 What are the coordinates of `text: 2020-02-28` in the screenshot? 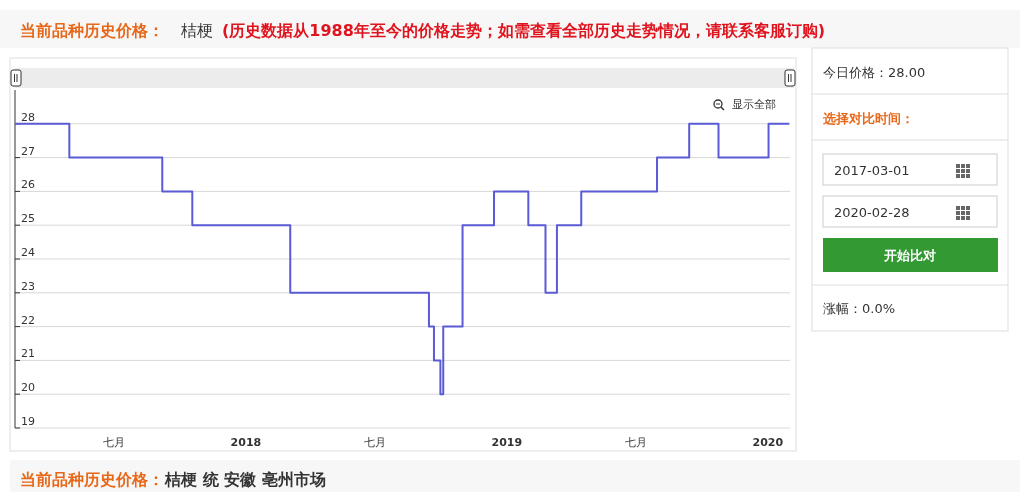 It's located at (872, 212).